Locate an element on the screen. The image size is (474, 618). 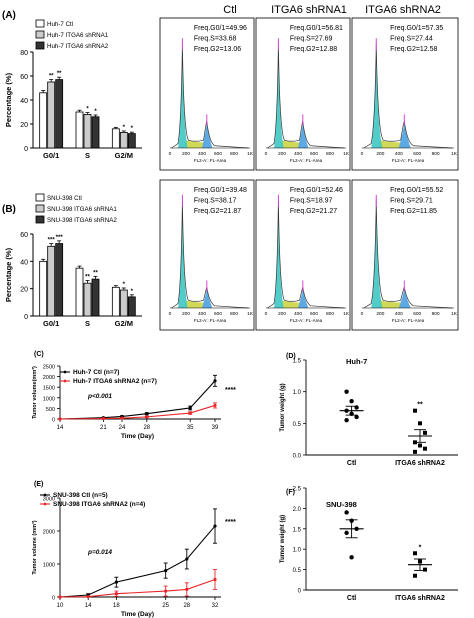
flow-stat-text: Freq.S=38.17 is located at coordinates (215, 201).